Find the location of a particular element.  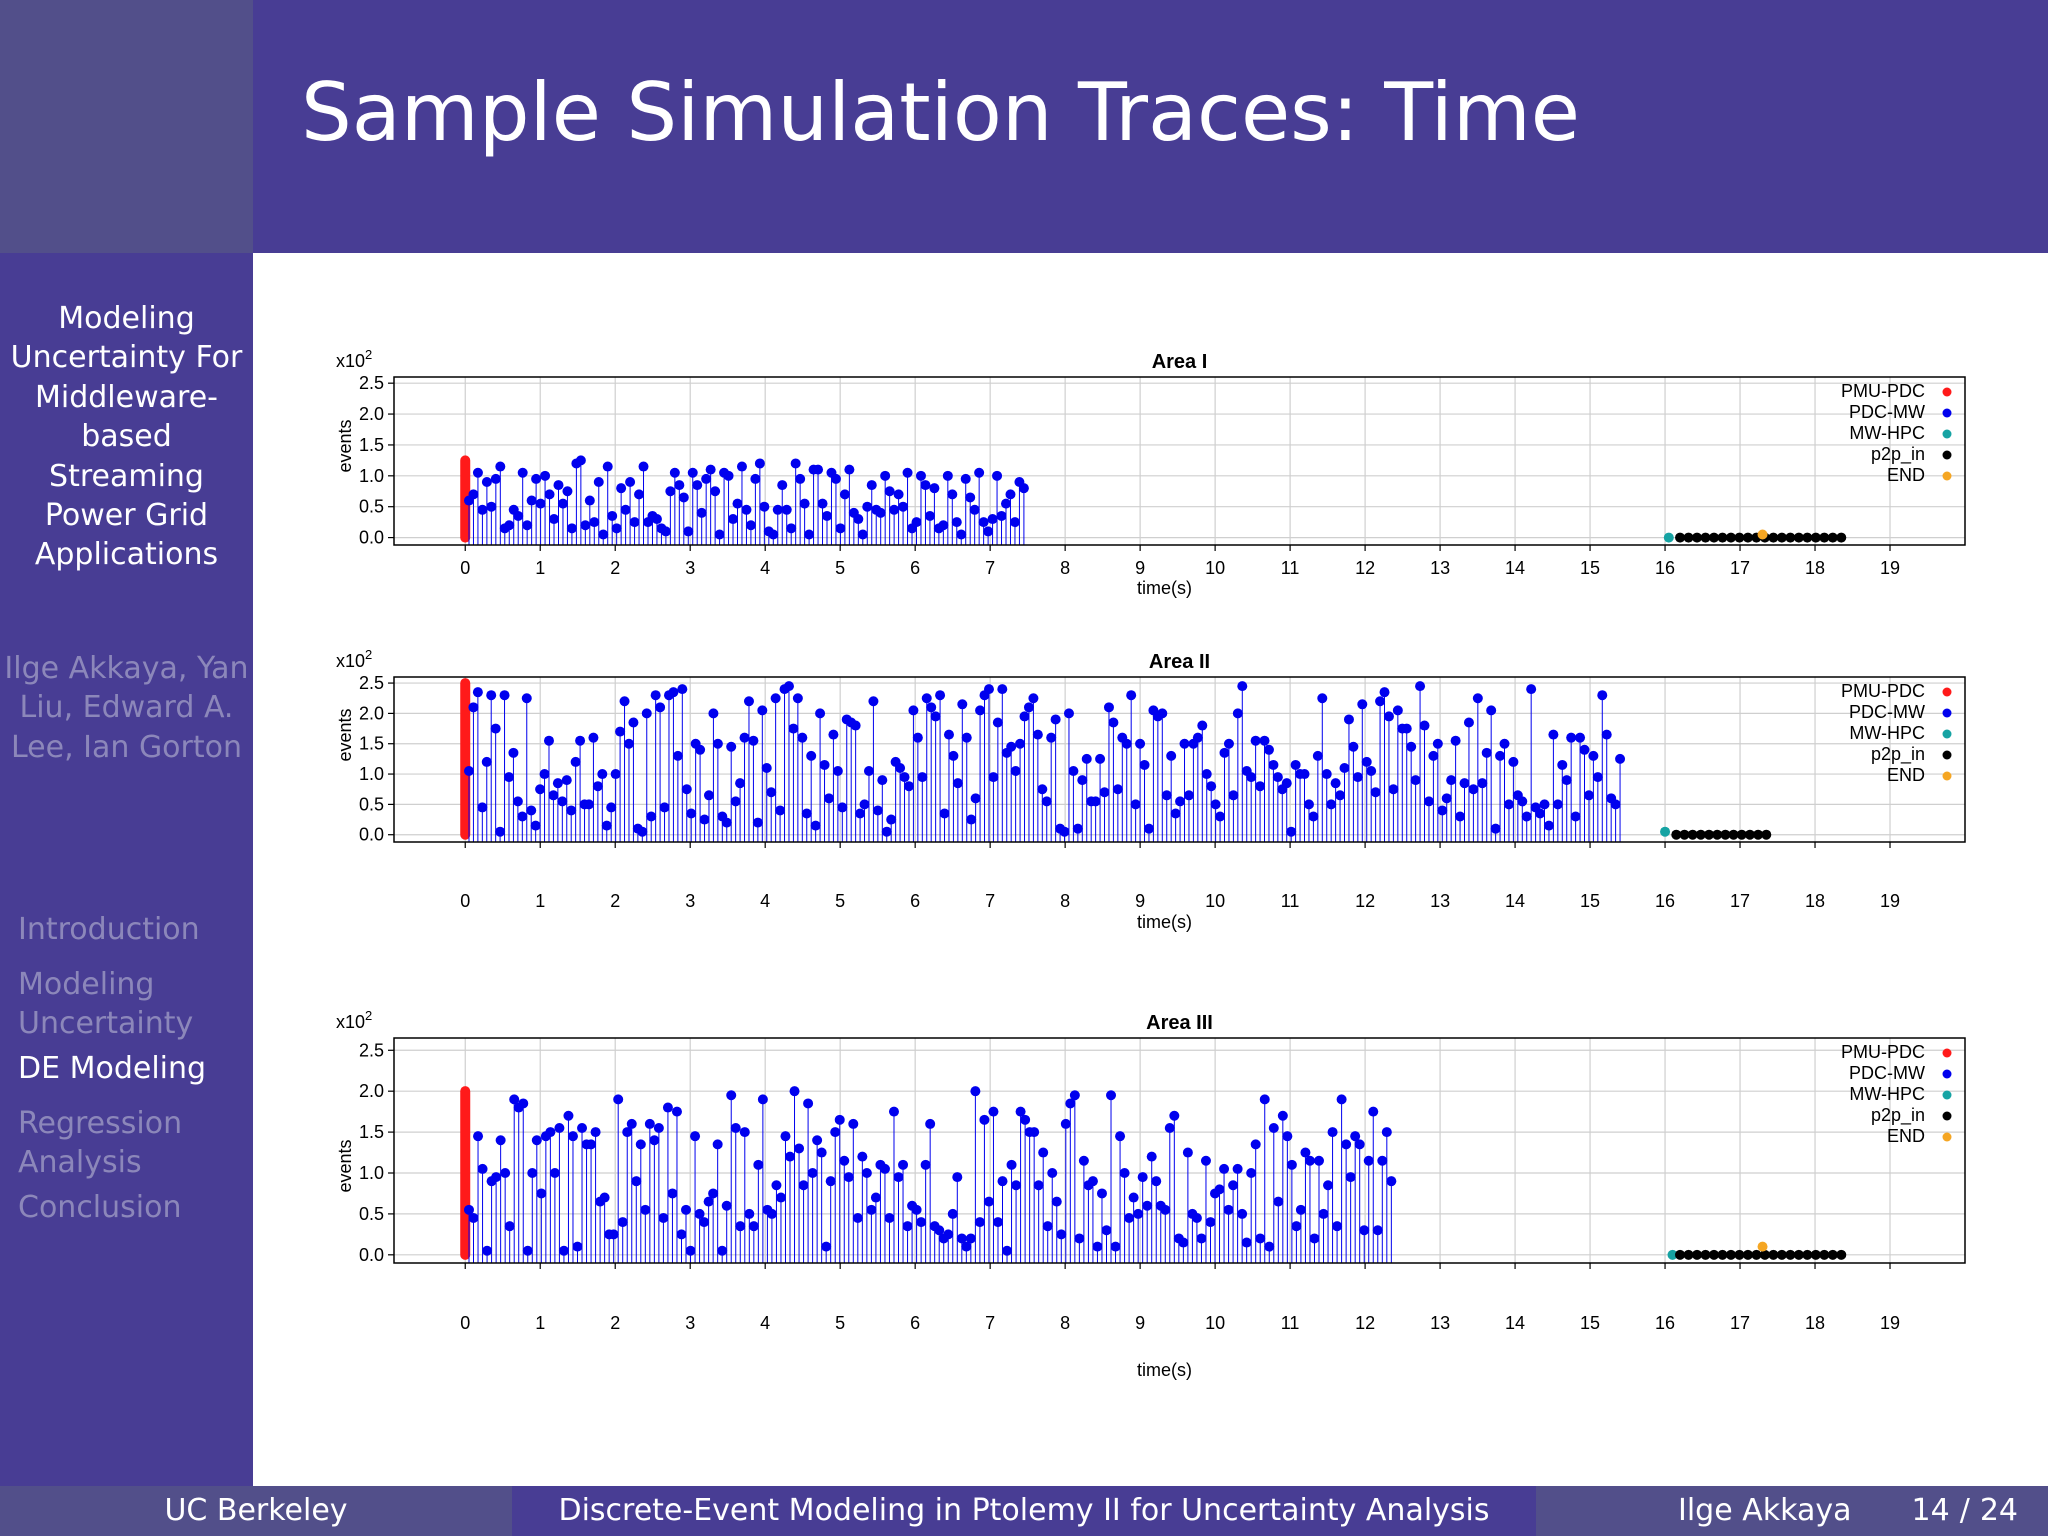

legend-label: PMU-PDC is located at coordinates (1883, 1052).